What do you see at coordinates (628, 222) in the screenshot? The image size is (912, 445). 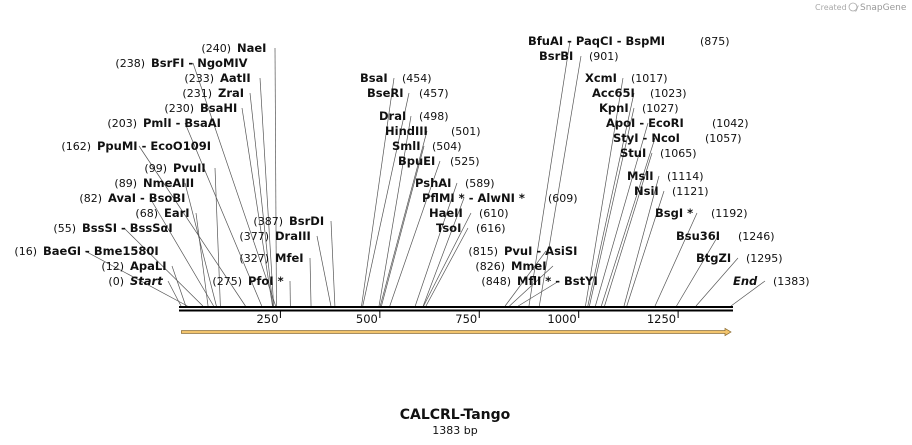 I see `site-connector-styi-ncoi` at bounding box center [628, 222].